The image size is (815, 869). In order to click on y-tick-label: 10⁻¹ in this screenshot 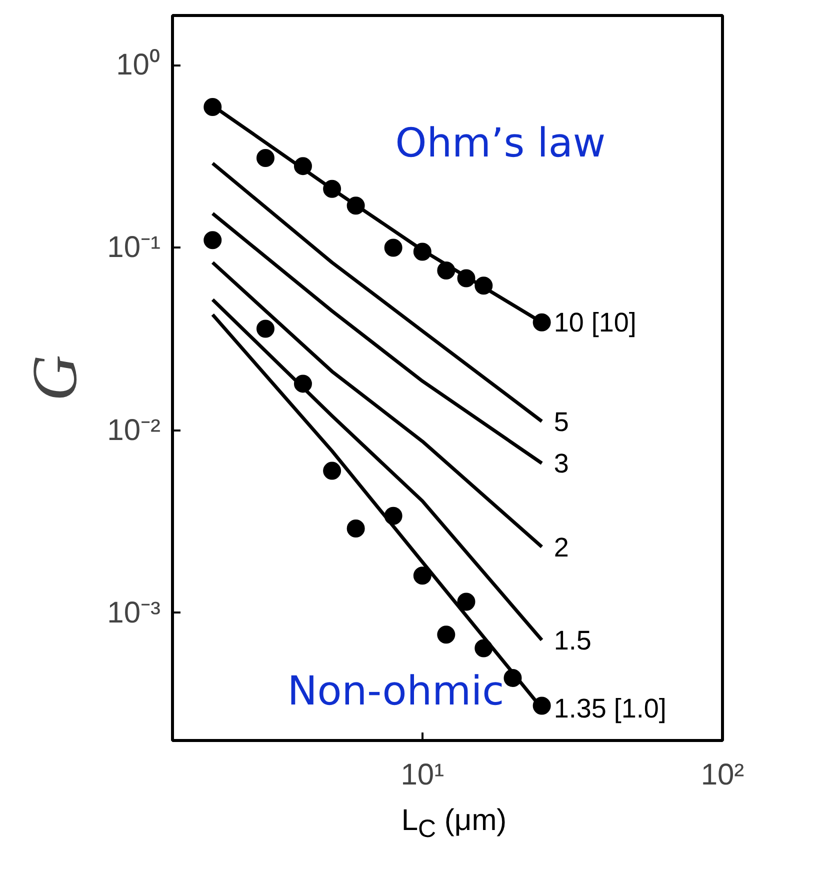, I will do `click(134, 247)`.